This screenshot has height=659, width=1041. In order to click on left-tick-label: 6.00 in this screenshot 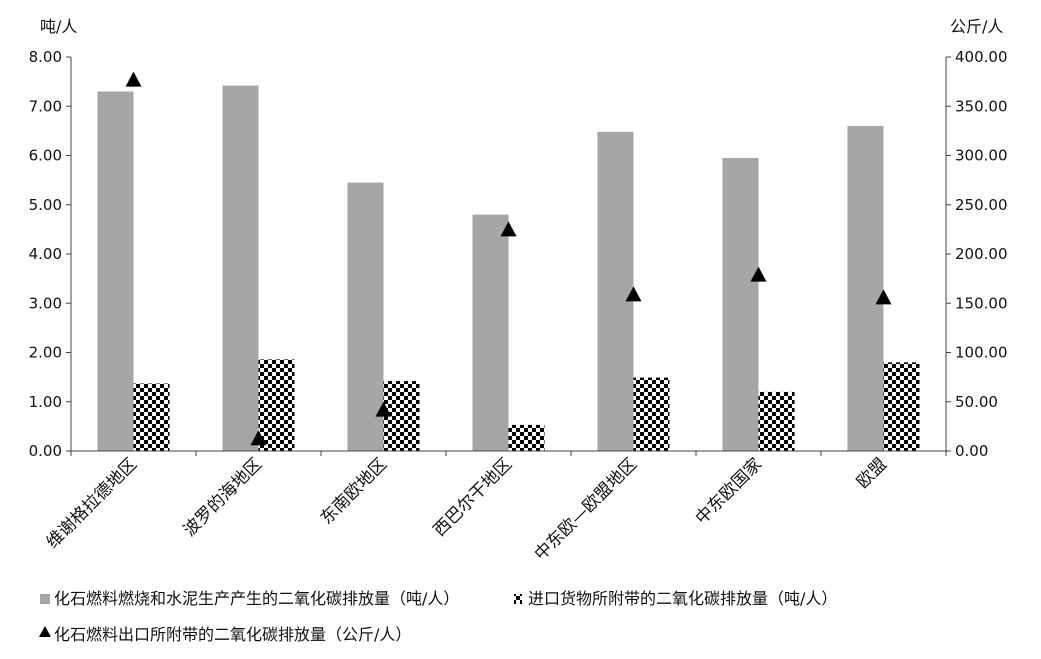, I will do `click(45, 156)`.